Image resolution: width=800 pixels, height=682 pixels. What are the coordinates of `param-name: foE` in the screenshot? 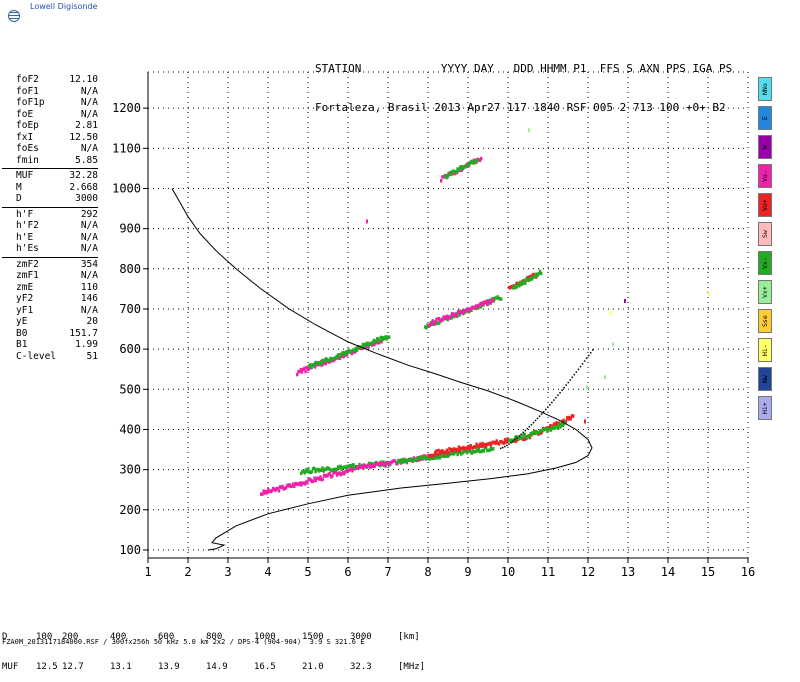 It's located at (25, 114).